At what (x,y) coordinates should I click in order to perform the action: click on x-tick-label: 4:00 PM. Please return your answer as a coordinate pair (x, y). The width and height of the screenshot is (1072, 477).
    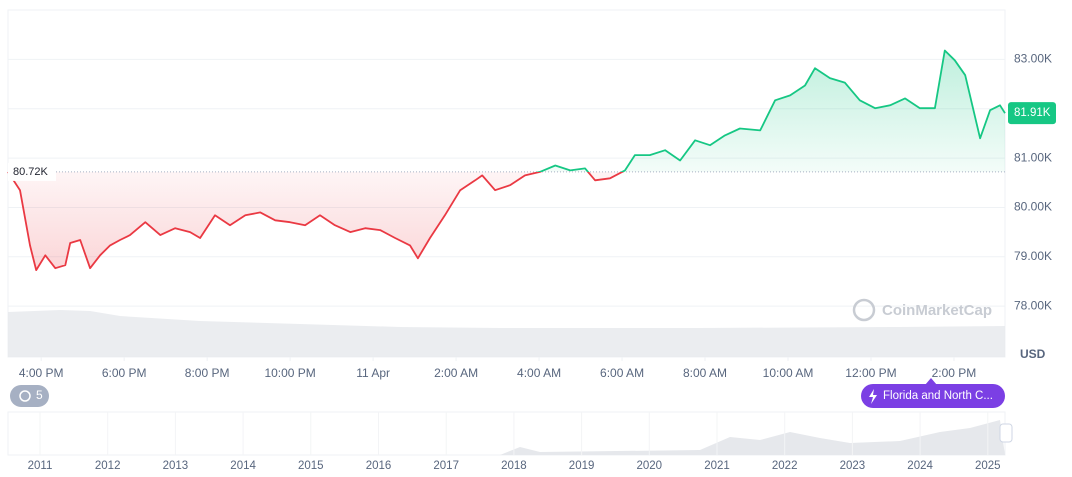
    Looking at the image, I should click on (41, 373).